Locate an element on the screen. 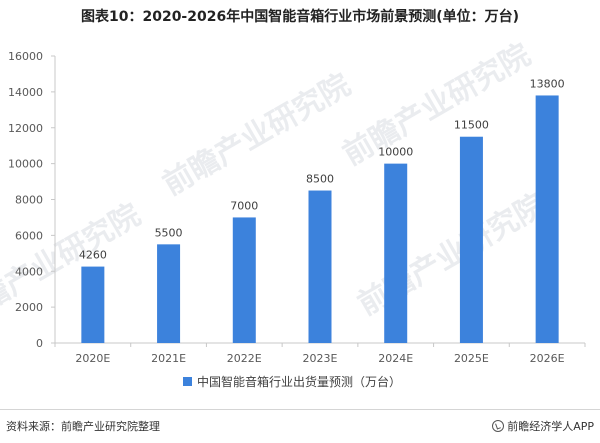  y-tick-label: 16000 is located at coordinates (25, 56).